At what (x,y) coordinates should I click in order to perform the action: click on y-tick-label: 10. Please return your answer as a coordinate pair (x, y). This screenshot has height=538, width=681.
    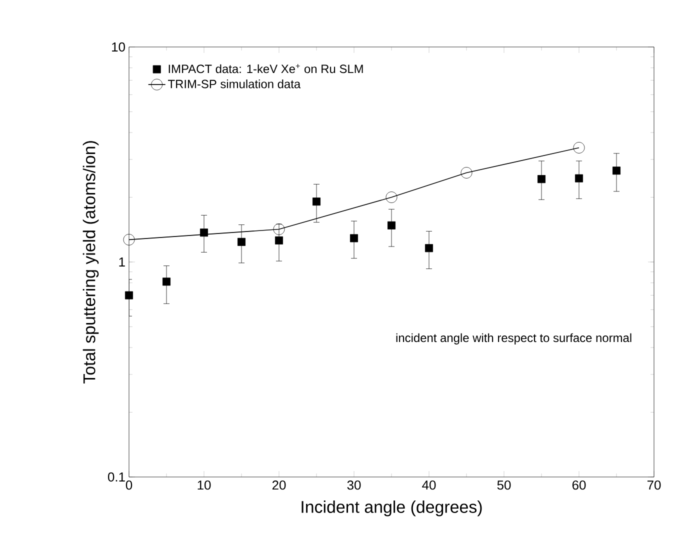
    Looking at the image, I should click on (118, 47).